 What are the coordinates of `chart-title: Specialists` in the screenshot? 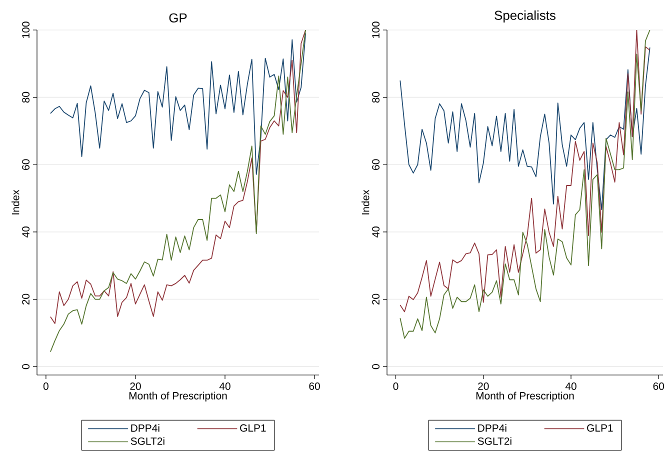 It's located at (525, 16).